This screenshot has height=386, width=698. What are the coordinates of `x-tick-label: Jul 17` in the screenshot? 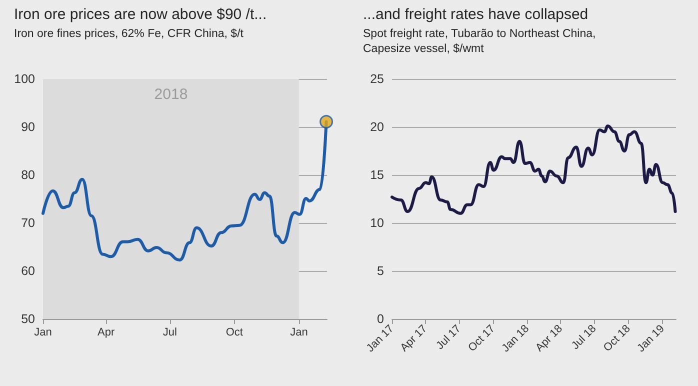 It's located at (449, 337).